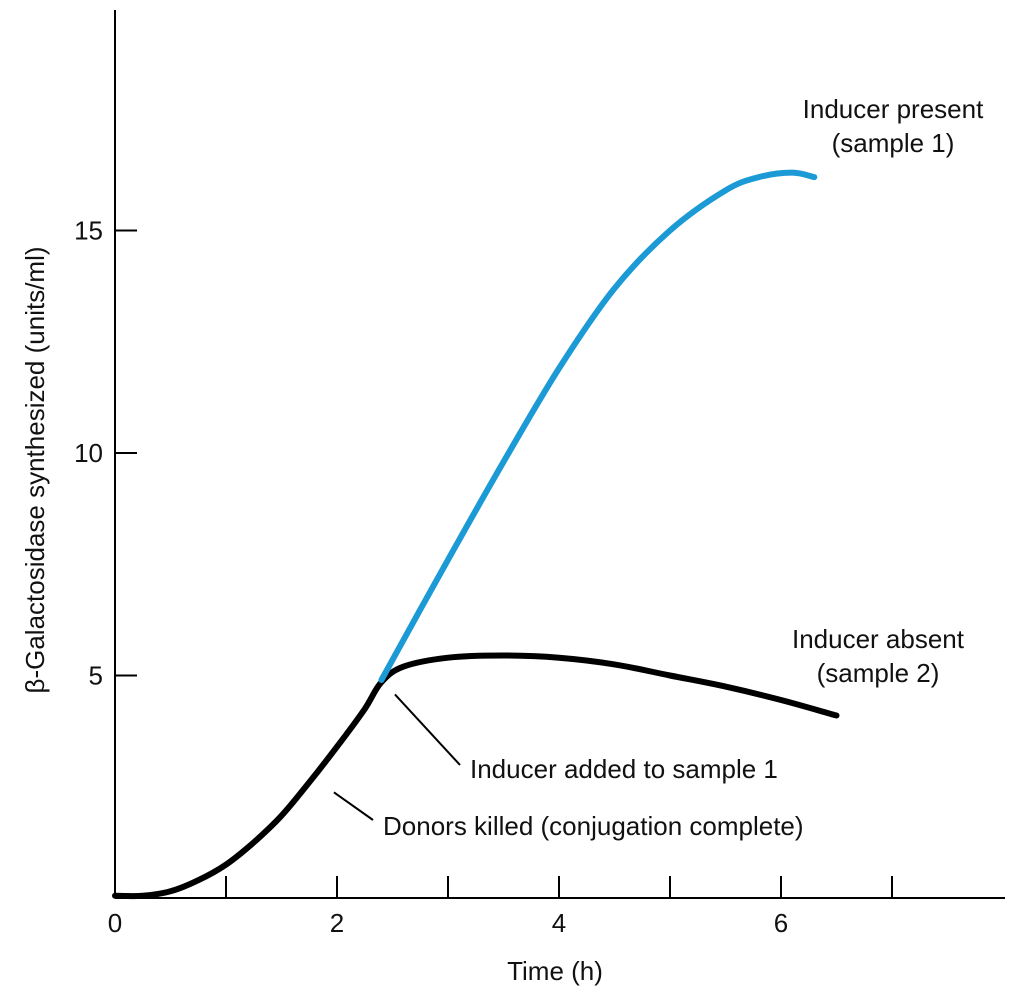 The image size is (1017, 1002). What do you see at coordinates (893, 109) in the screenshot?
I see `label-line: Inducer present` at bounding box center [893, 109].